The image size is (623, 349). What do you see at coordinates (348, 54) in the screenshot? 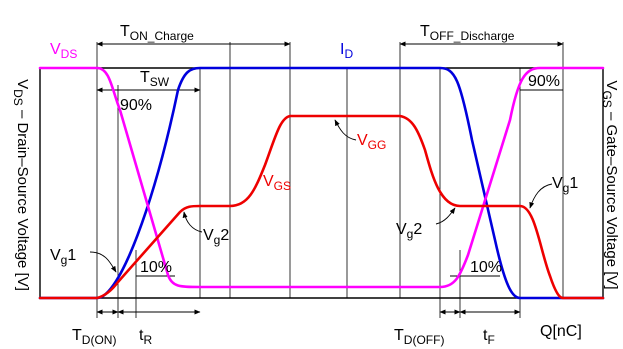
I see `id-label-sub: D` at bounding box center [348, 54].